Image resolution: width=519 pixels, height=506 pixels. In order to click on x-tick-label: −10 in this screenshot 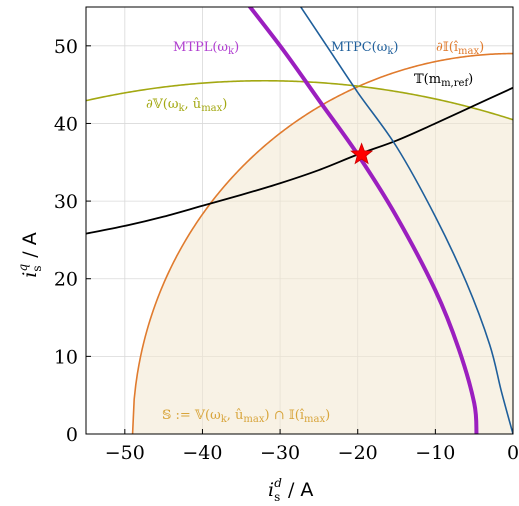, I will do `click(435, 453)`.